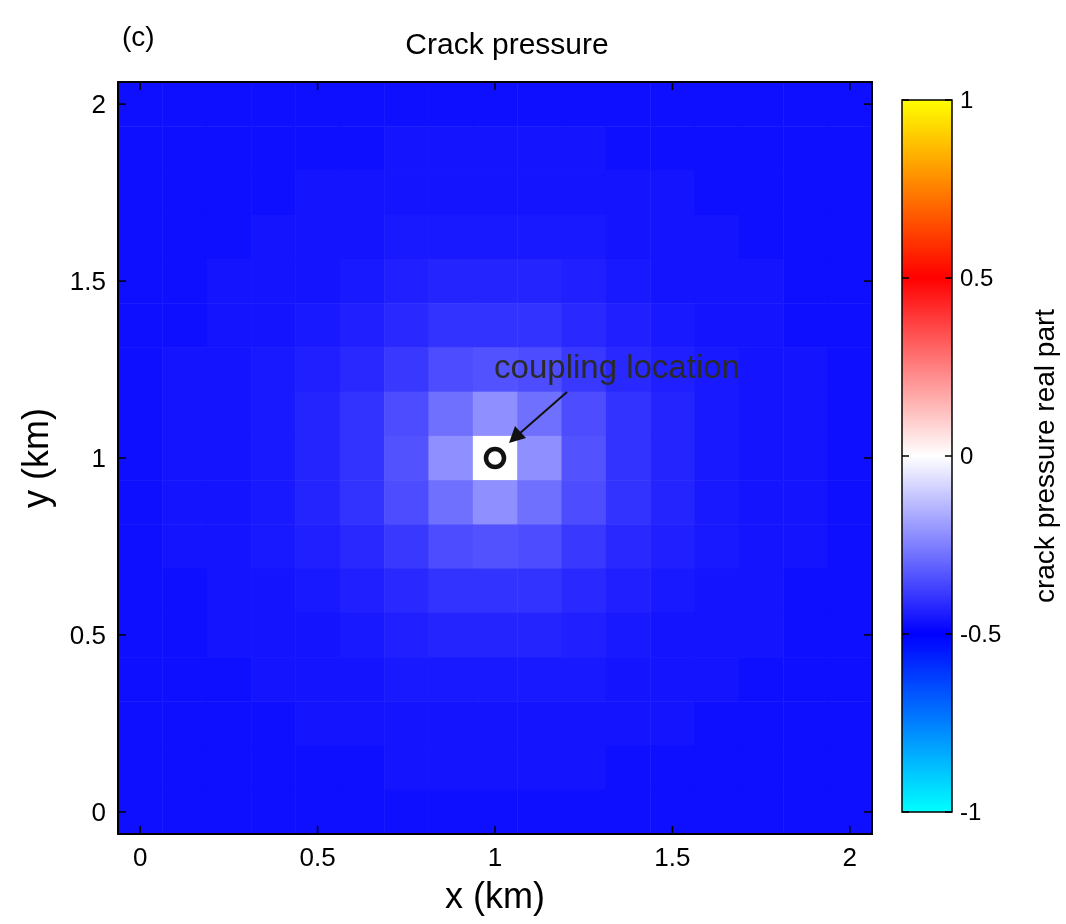  What do you see at coordinates (507, 43) in the screenshot?
I see `chart-title: Crack pressure` at bounding box center [507, 43].